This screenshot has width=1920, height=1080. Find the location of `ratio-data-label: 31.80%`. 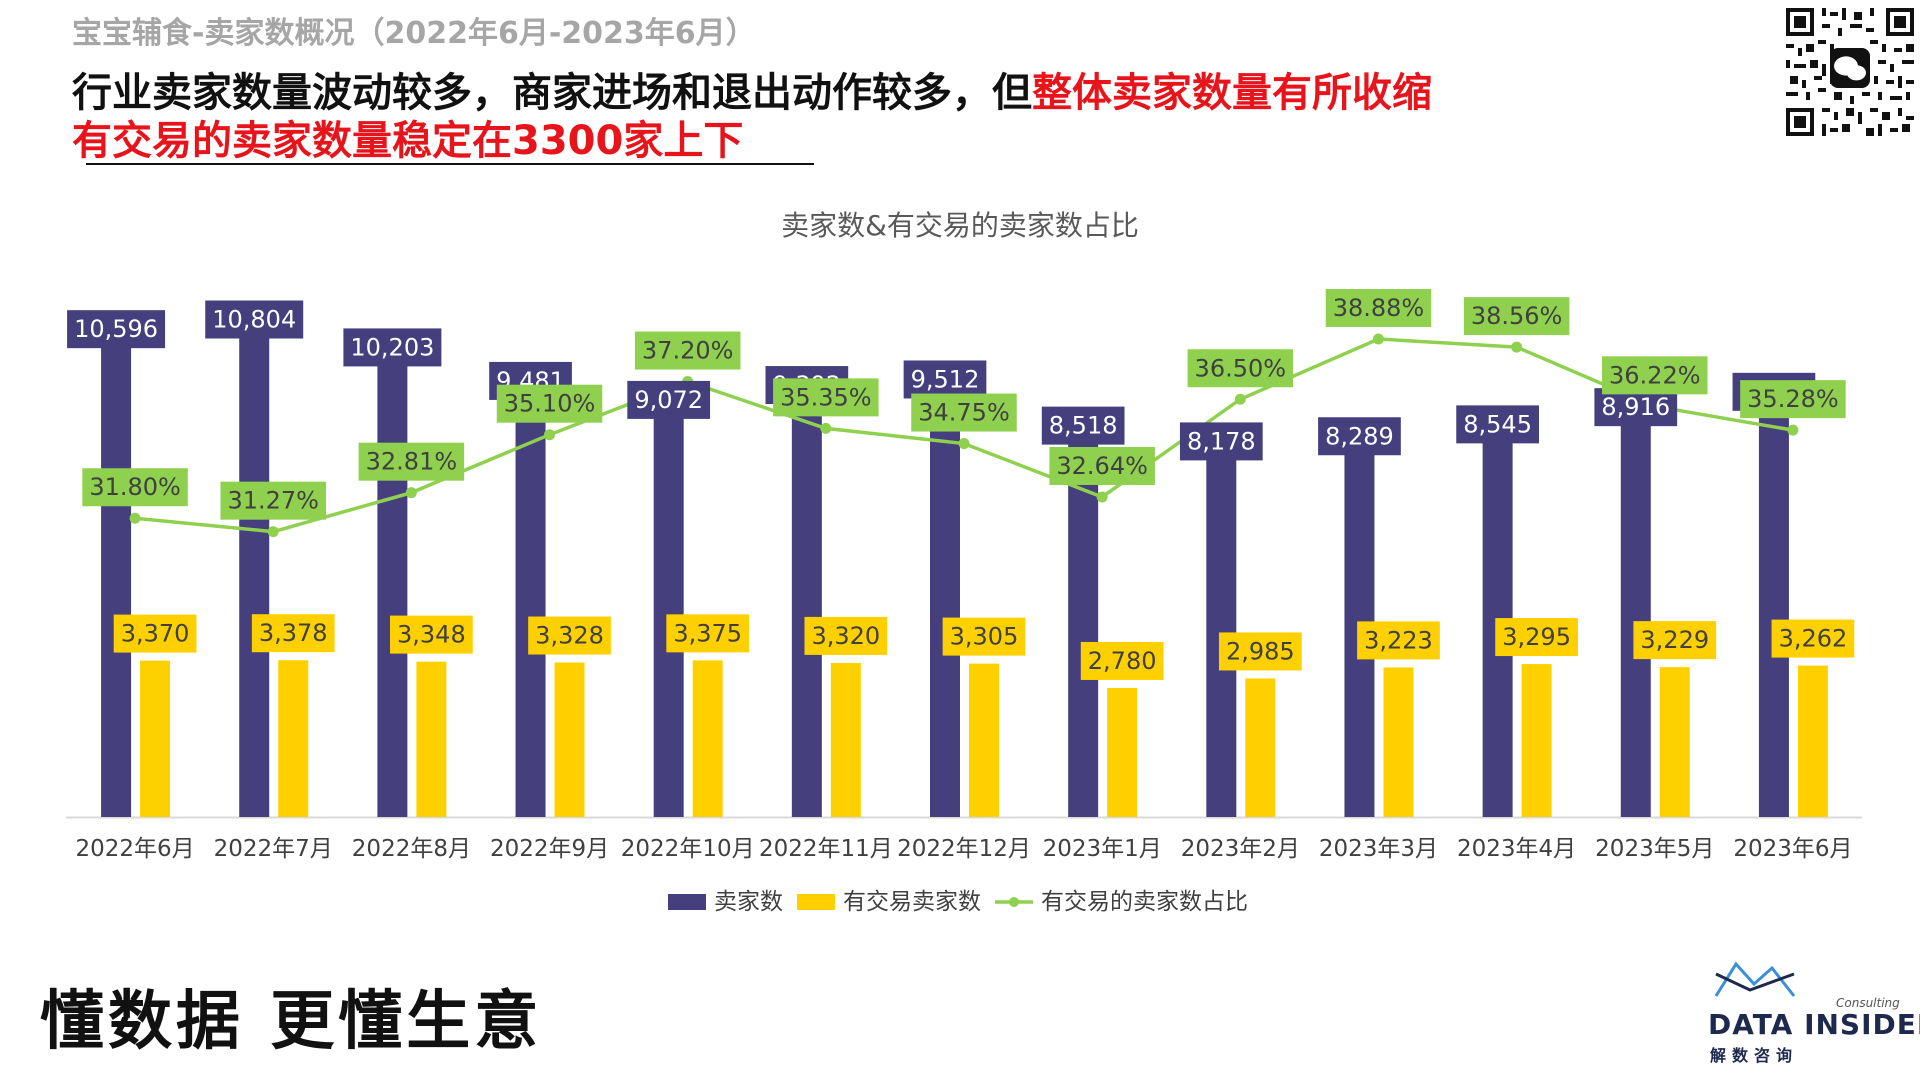

ratio-data-label: 31.80% is located at coordinates (135, 487).